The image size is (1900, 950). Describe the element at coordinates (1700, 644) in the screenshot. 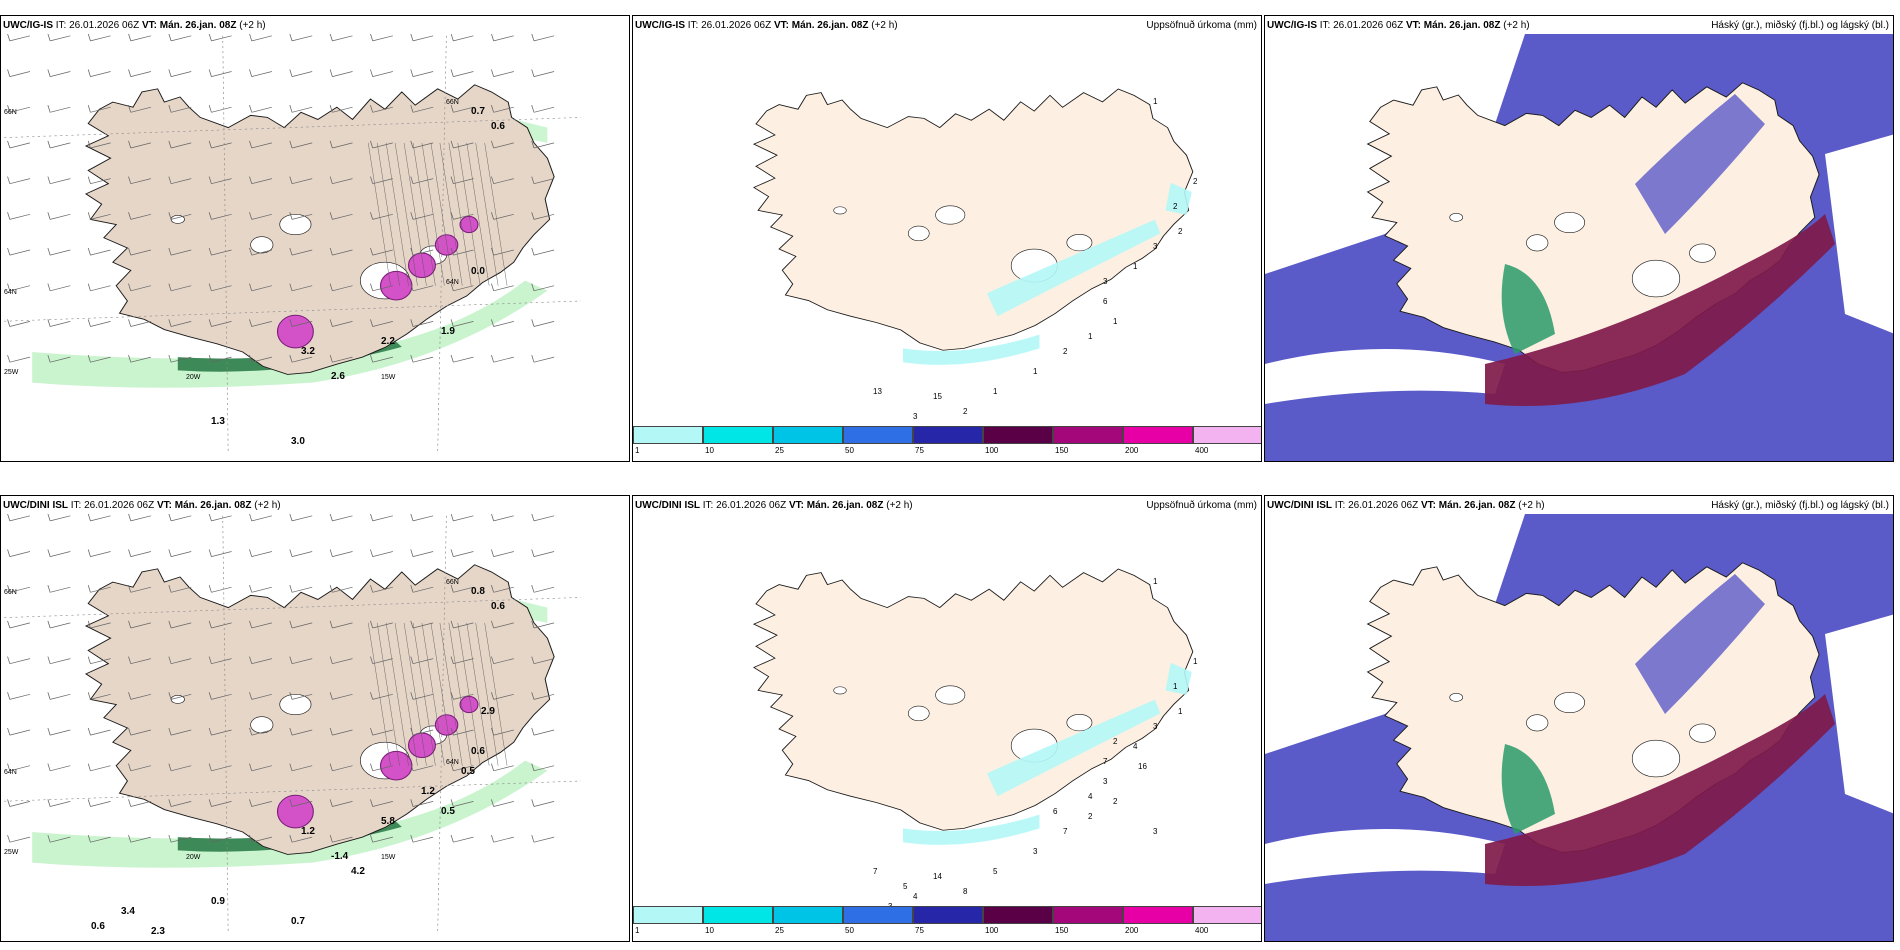

I see `low-cloud-patch` at that location.